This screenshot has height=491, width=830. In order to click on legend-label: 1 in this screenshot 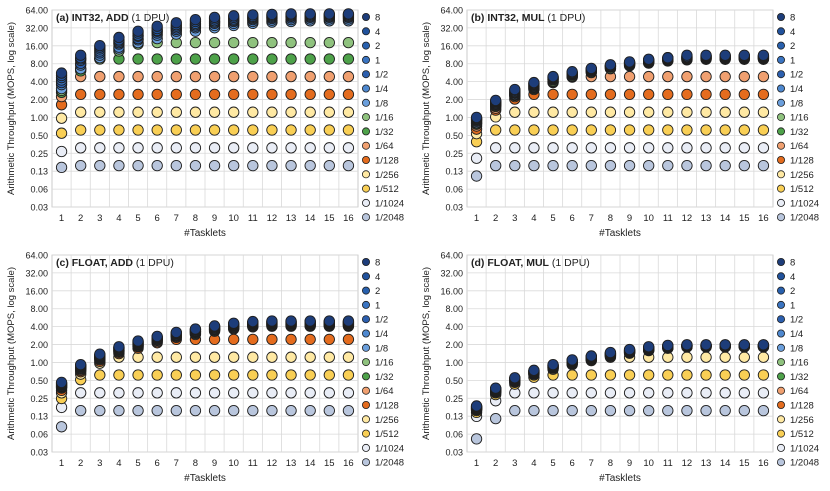, I will do `click(377, 305)`.